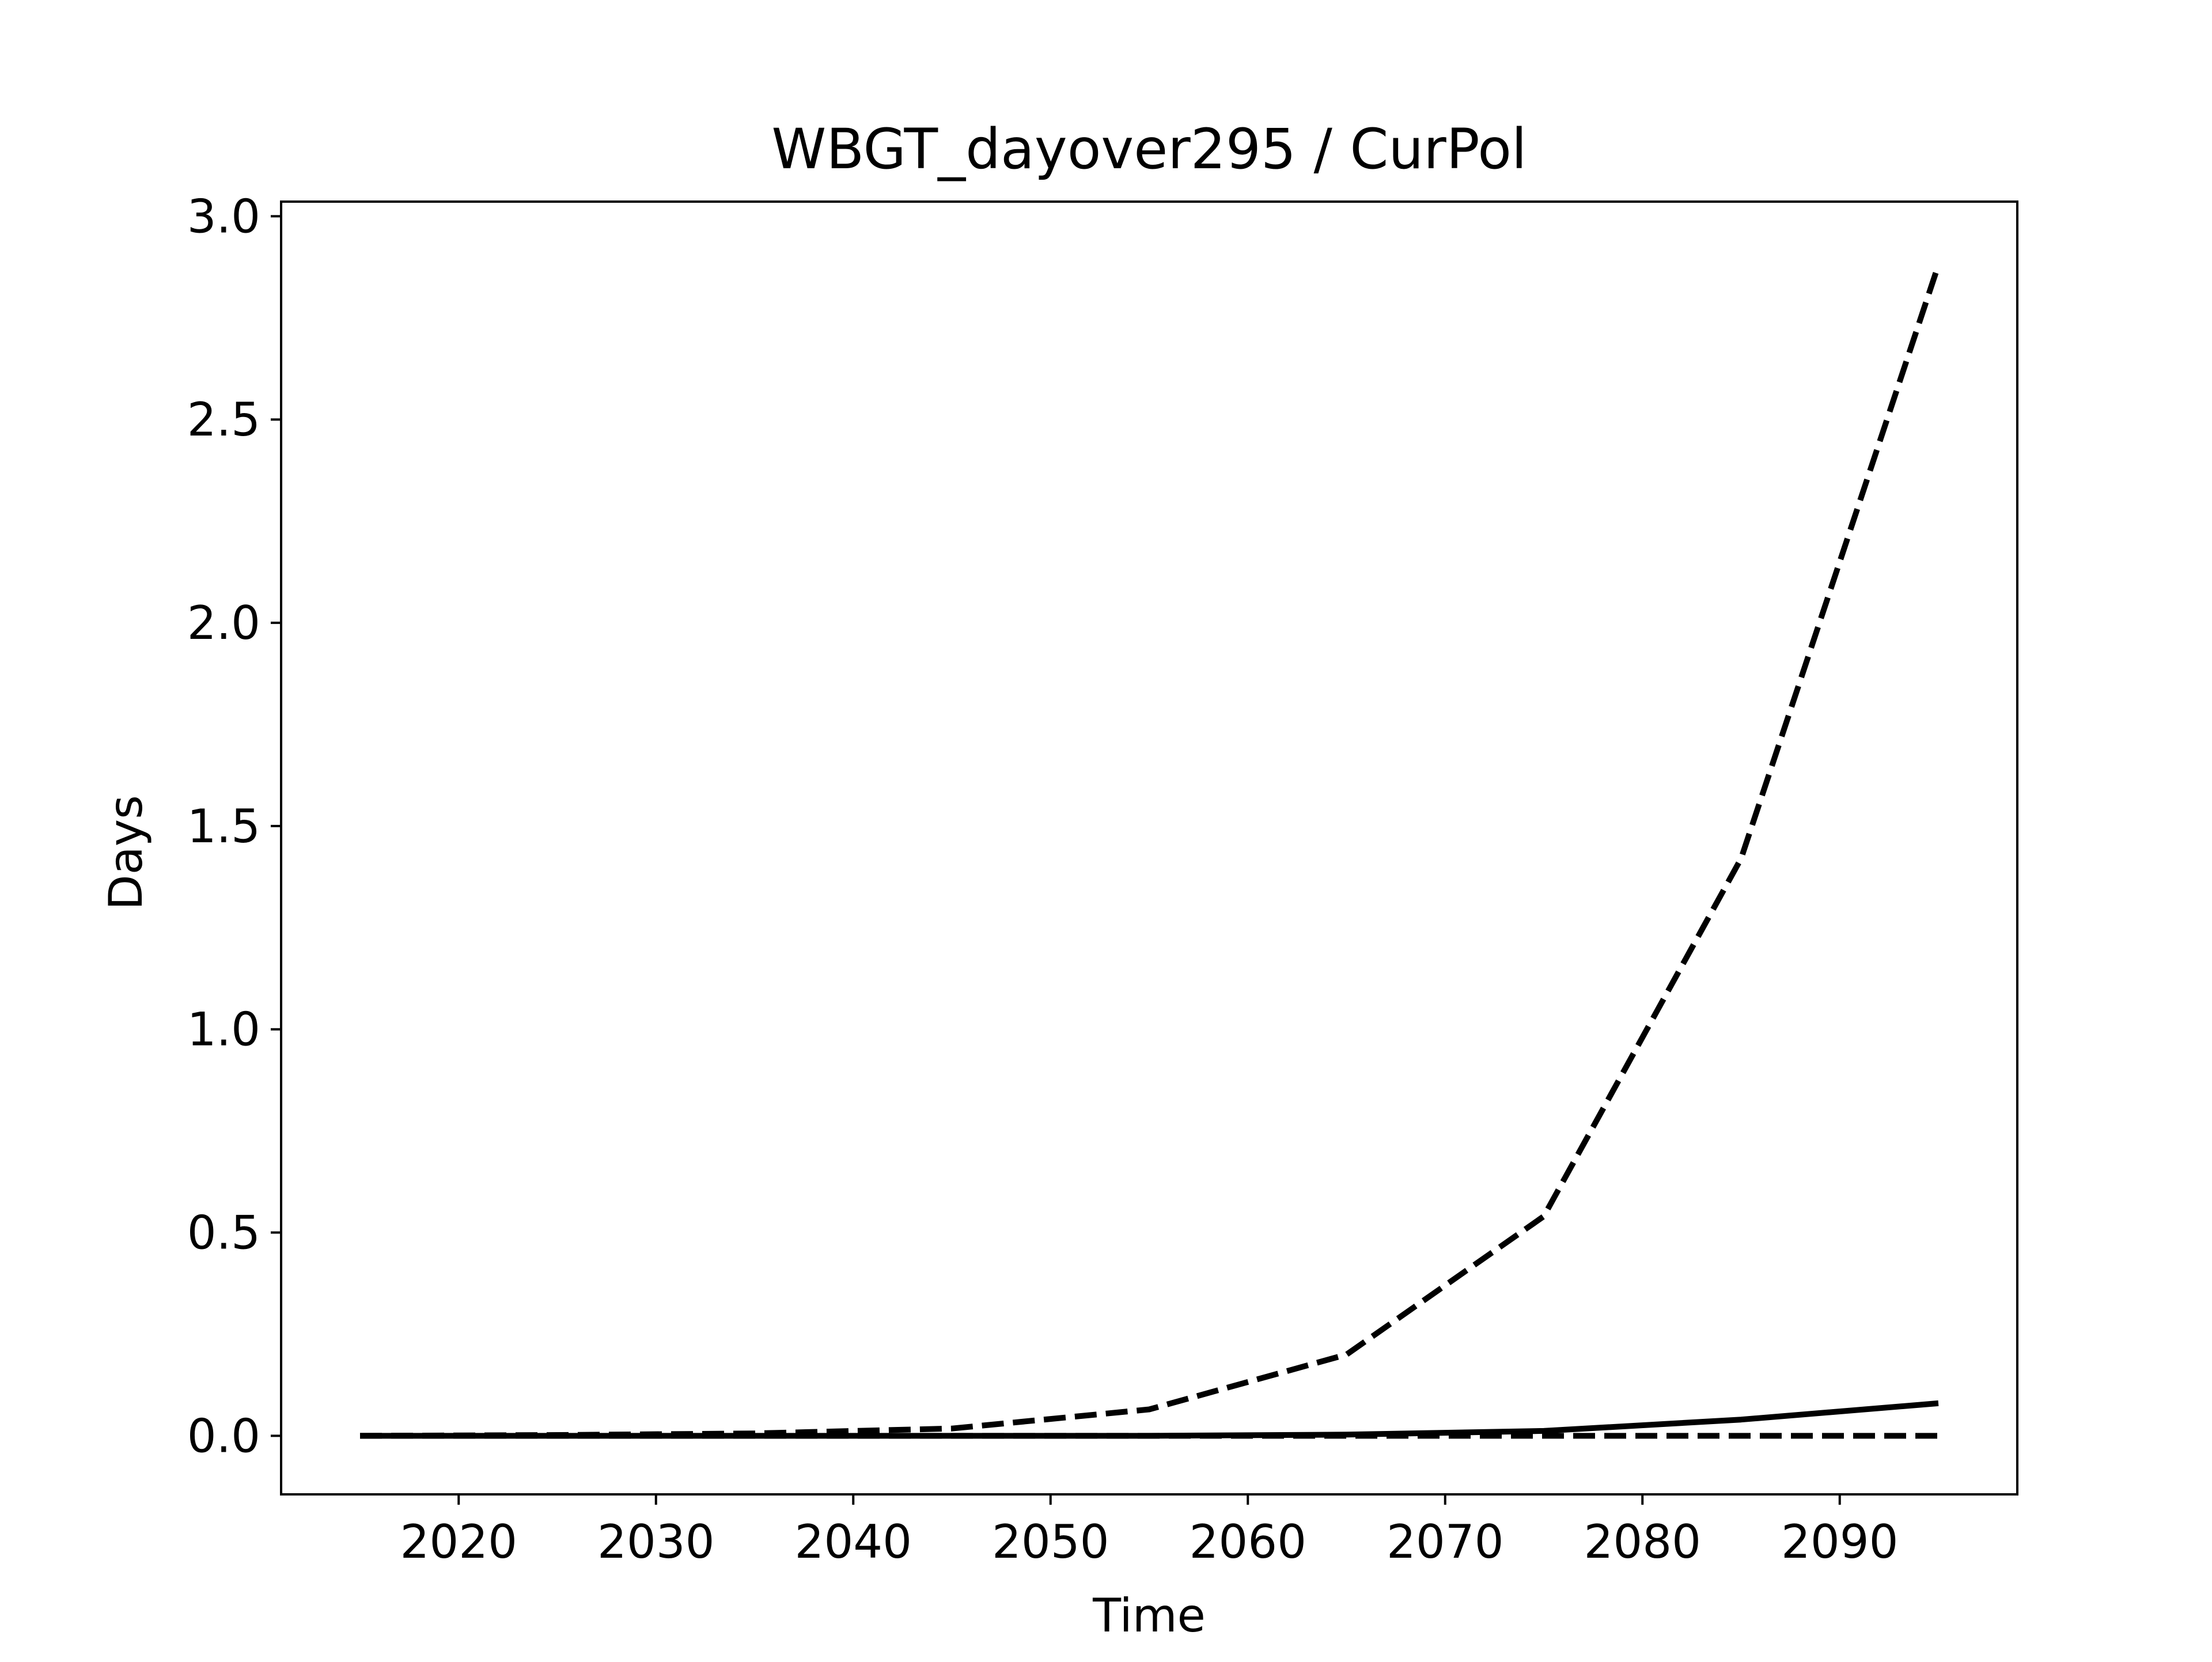 This screenshot has width=2212, height=1662. Describe the element at coordinates (1642, 1542) in the screenshot. I see `x-tick-label: 2080` at that location.